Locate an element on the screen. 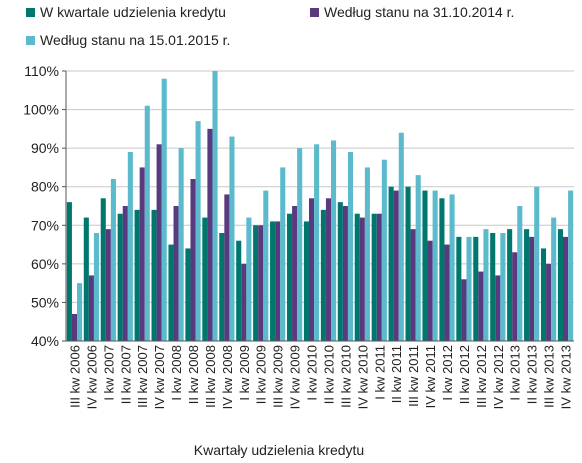  y-tick-label: 90% is located at coordinates (45, 148).